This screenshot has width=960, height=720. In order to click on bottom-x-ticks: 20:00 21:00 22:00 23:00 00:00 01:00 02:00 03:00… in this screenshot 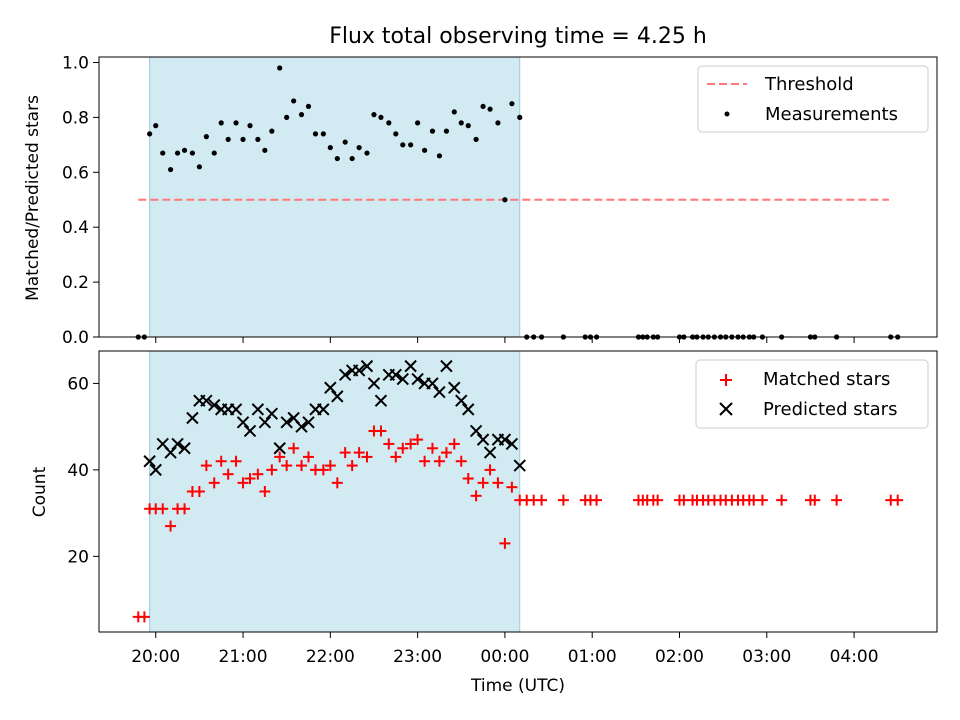, I will do `click(505, 649)`.